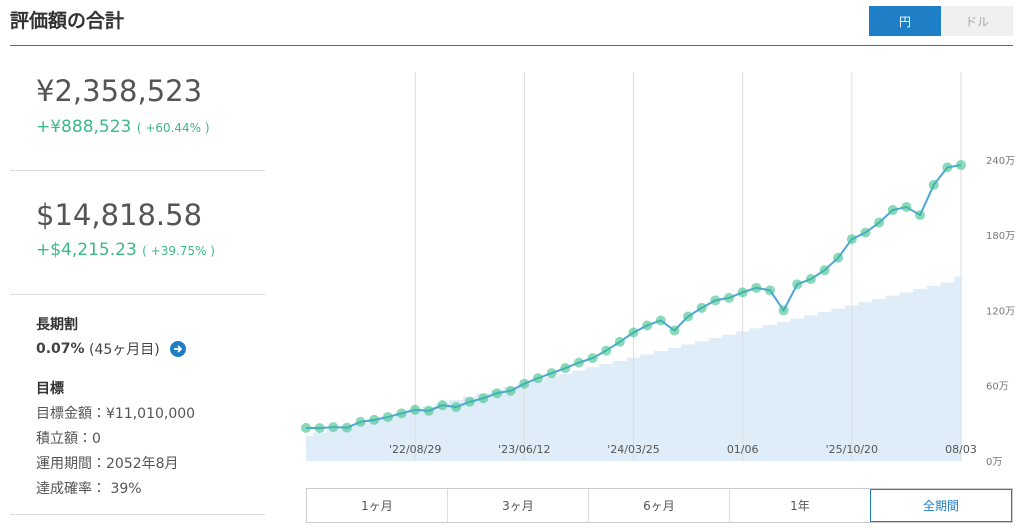  What do you see at coordinates (1000, 311) in the screenshot?
I see `y-tick-label: 120万` at bounding box center [1000, 311].